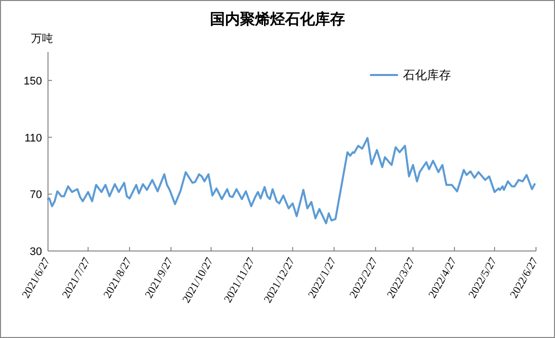 This screenshot has width=555, height=338. I want to click on y-tick-label: 70, so click(36, 195).